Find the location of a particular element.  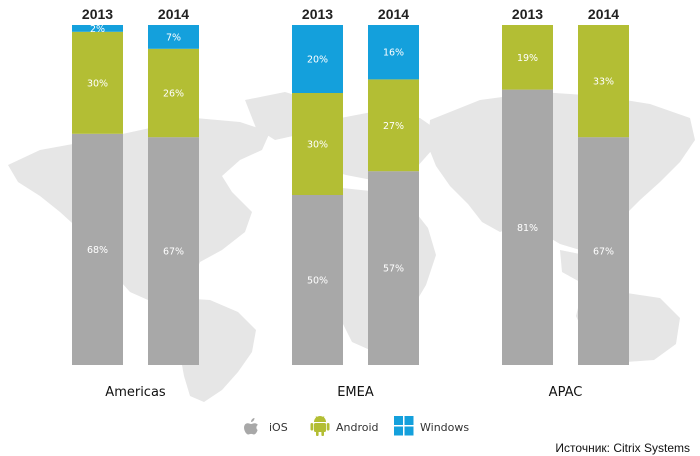

data-label-americas-2014-windows: 7% is located at coordinates (173, 37).